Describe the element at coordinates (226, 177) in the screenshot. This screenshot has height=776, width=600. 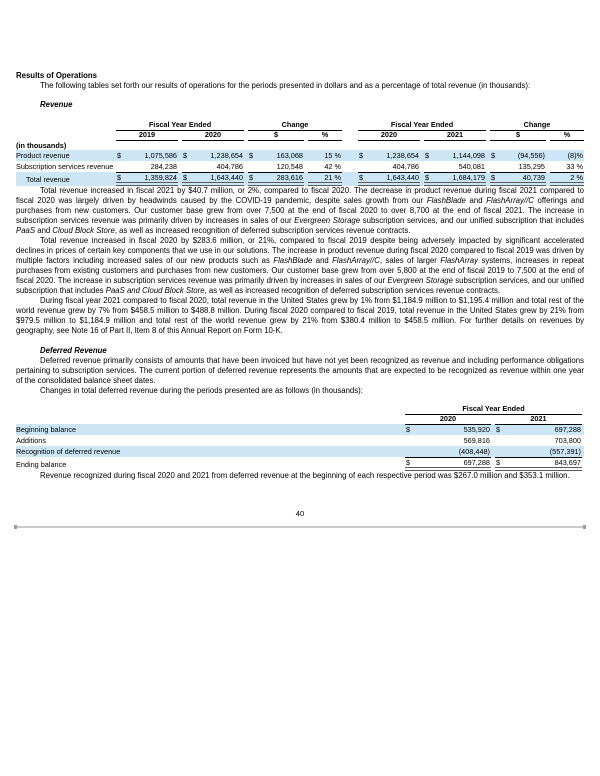
I see `amount-value: 1,643,440` at that location.